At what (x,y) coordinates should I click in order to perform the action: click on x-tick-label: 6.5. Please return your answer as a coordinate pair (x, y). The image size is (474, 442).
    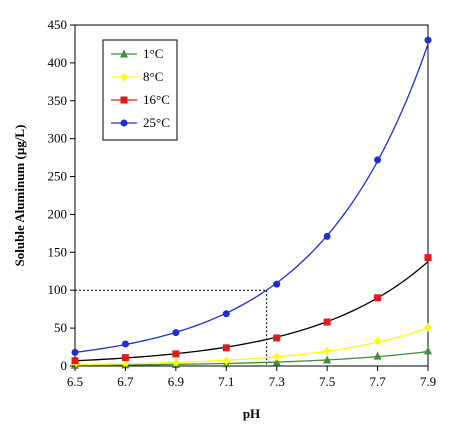
    Looking at the image, I should click on (75, 381).